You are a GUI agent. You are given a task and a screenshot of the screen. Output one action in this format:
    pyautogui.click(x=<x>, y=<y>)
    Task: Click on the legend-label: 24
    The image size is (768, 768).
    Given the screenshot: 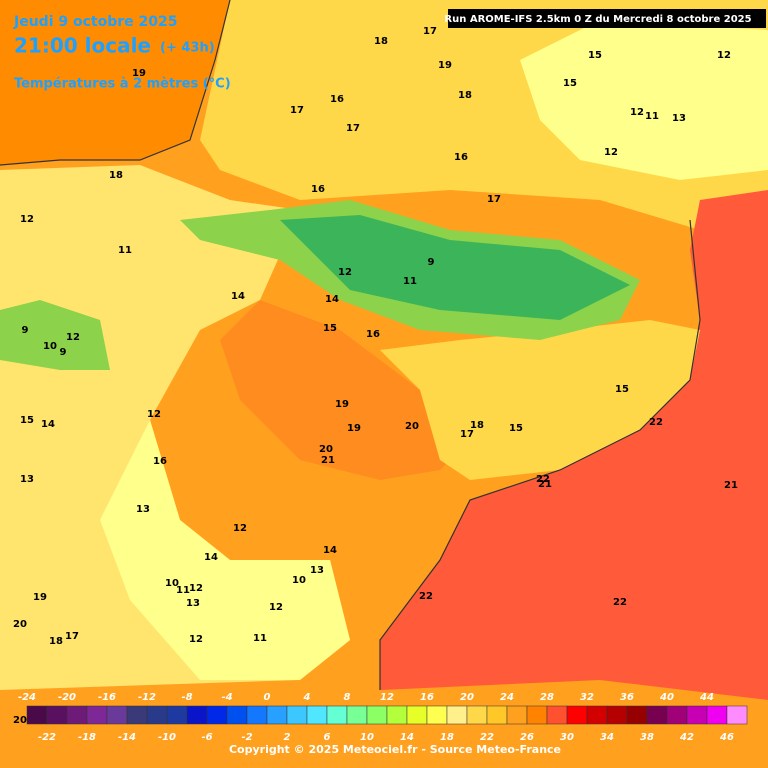 What is the action you would take?
    pyautogui.click(x=507, y=697)
    